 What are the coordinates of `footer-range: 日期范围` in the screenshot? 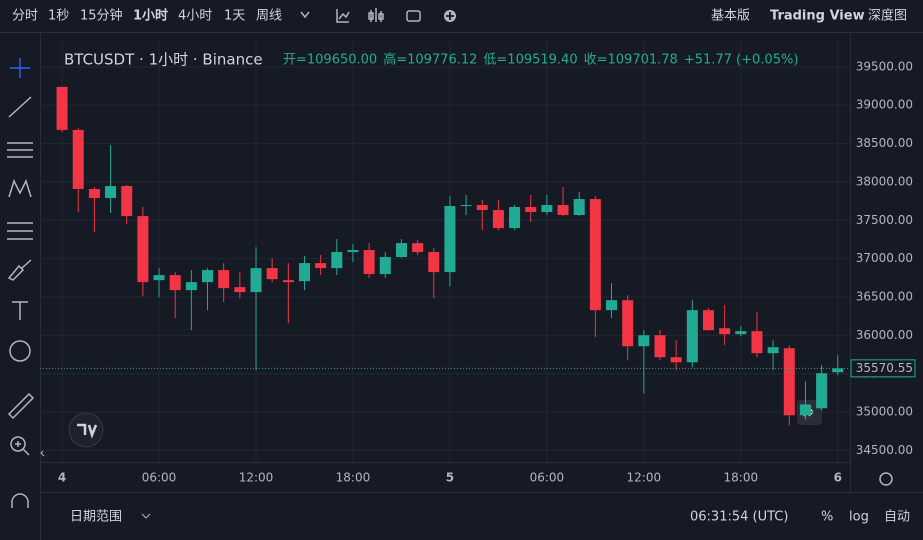 It's located at (96, 517).